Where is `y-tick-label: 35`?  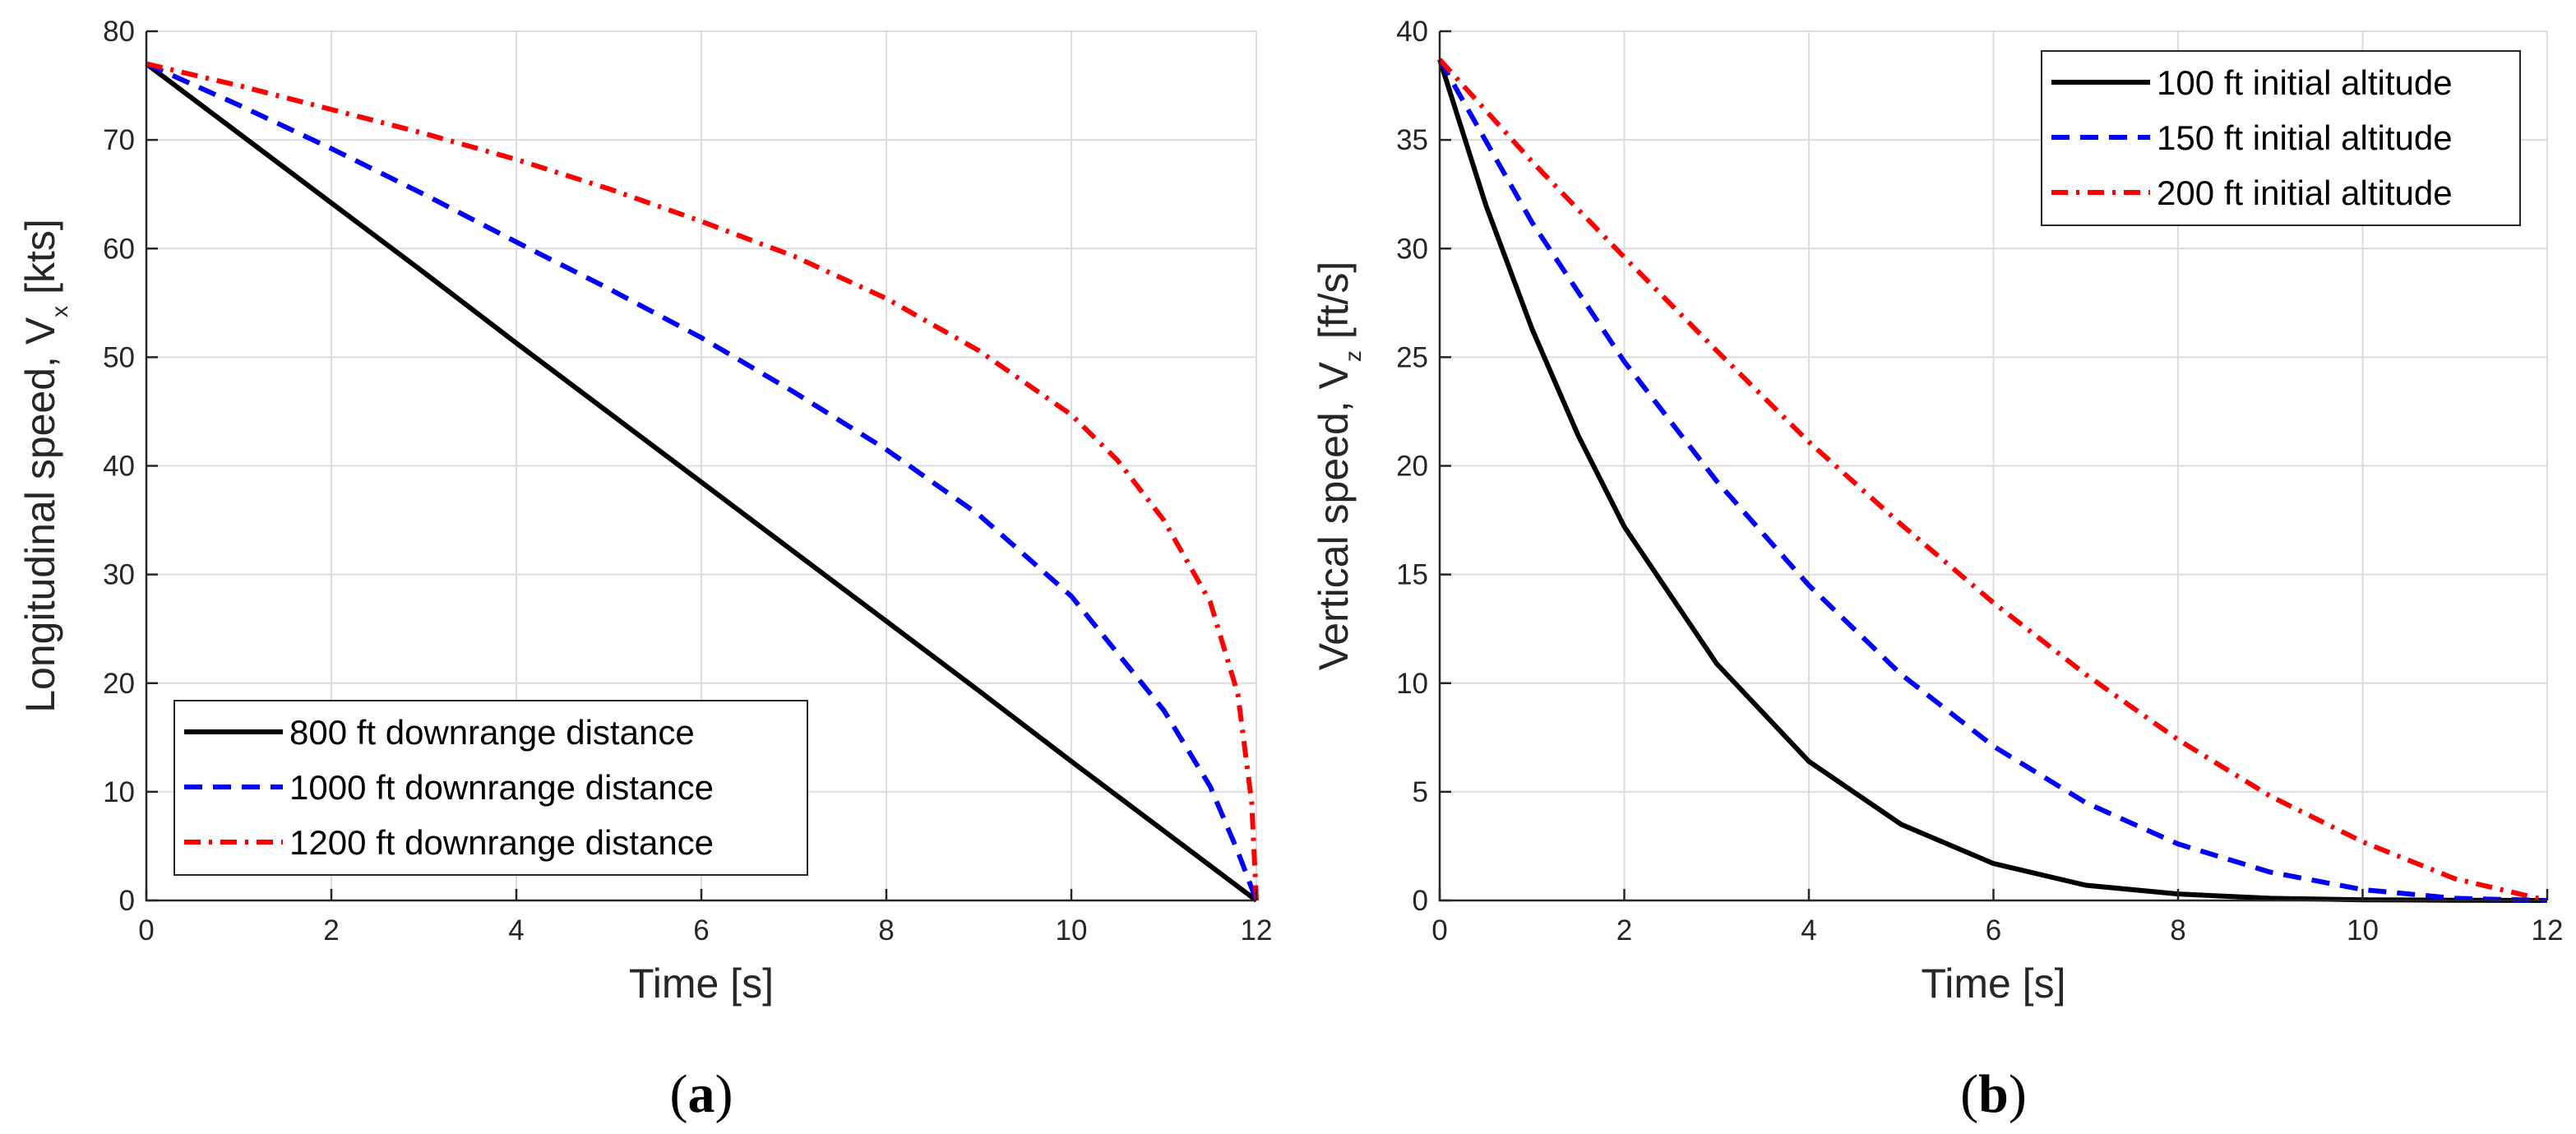 y-tick-label: 35 is located at coordinates (1412, 140).